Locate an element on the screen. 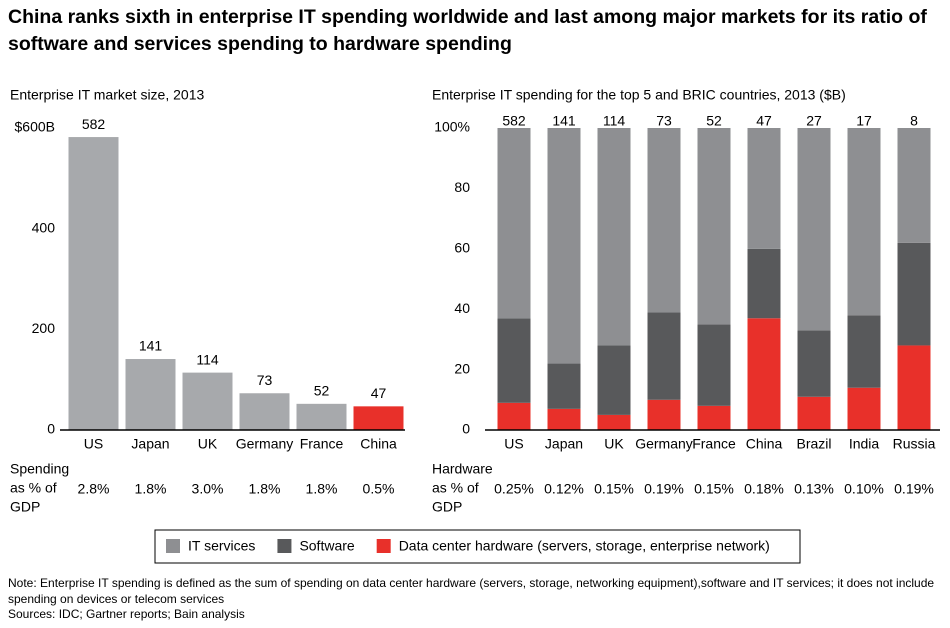  legend-label: Software is located at coordinates (326, 546).